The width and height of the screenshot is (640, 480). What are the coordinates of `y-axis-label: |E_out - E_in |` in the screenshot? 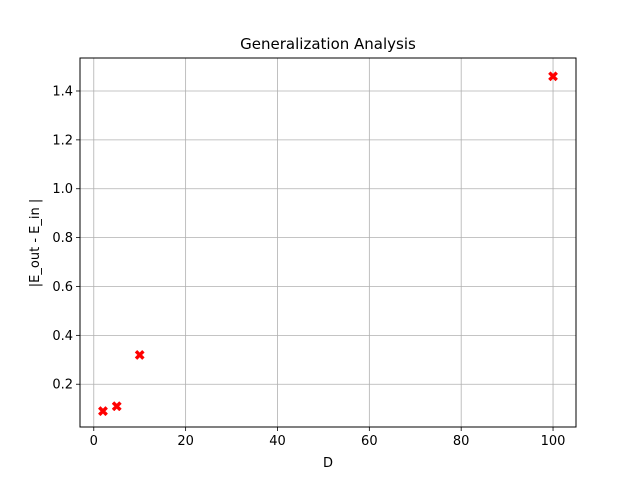 It's located at (35, 243).